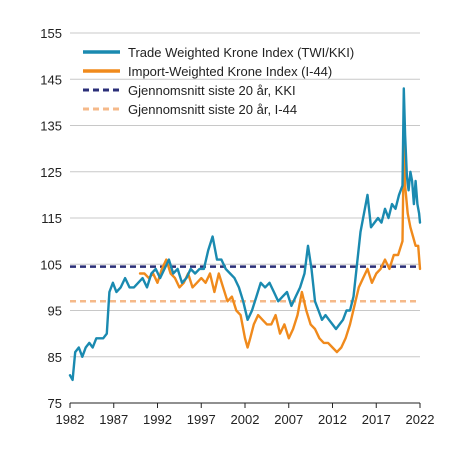 This screenshot has height=454, width=460. What do you see at coordinates (55, 311) in the screenshot?
I see `y-tick-label-95: 95` at bounding box center [55, 311].